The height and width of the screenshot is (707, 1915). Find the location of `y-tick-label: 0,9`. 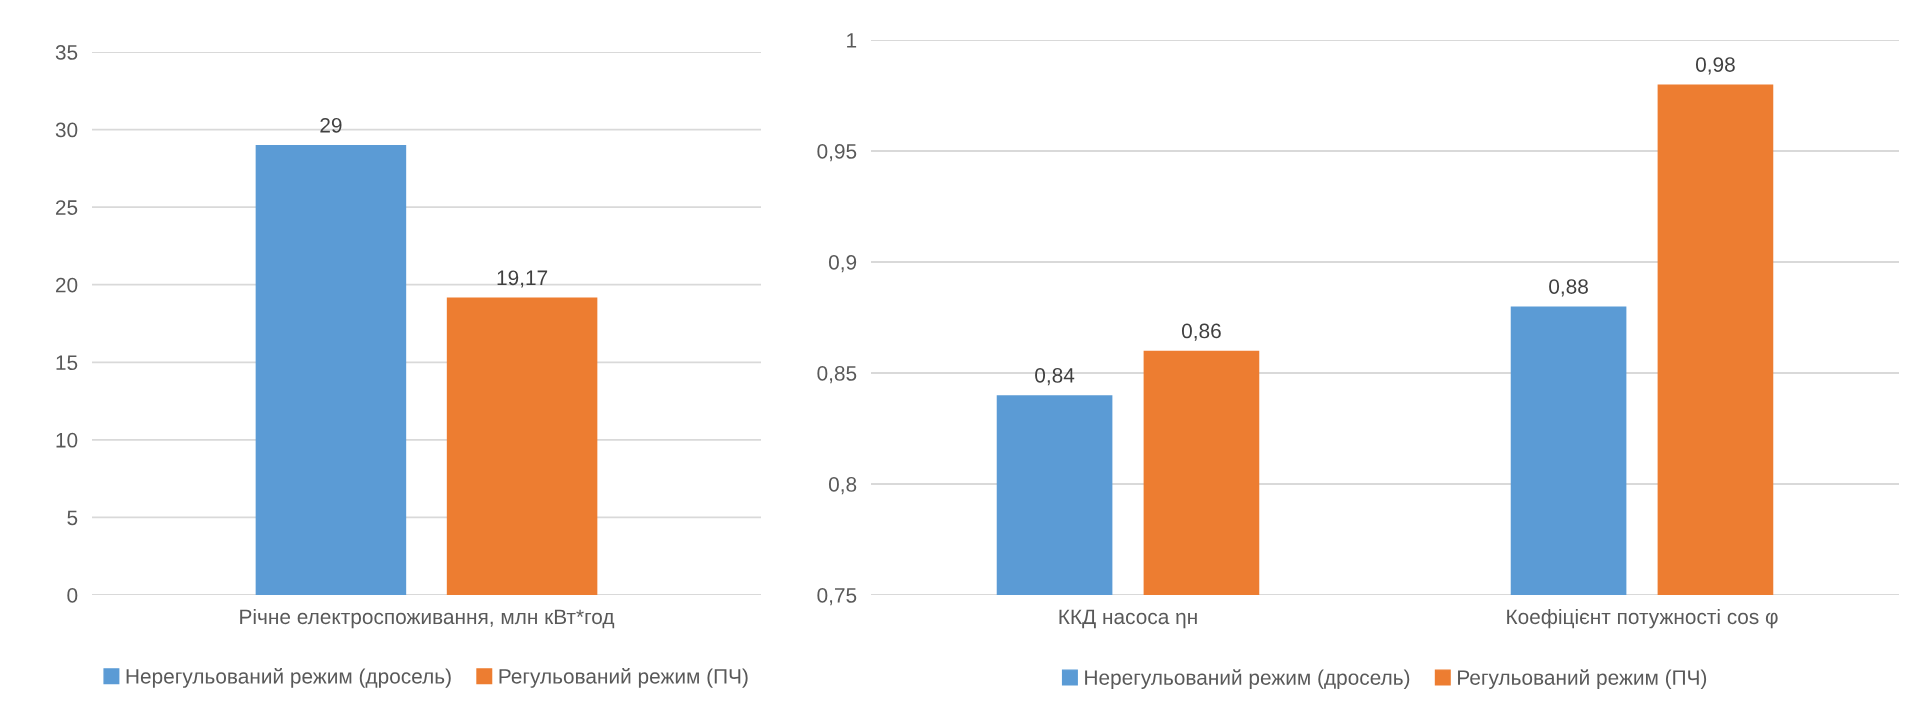

y-tick-label: 0,9 is located at coordinates (842, 264).